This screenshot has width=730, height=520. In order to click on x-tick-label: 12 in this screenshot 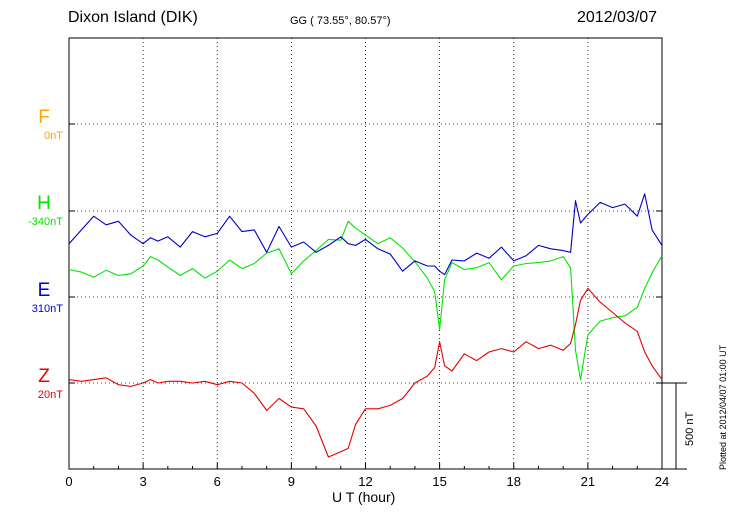, I will do `click(365, 481)`.